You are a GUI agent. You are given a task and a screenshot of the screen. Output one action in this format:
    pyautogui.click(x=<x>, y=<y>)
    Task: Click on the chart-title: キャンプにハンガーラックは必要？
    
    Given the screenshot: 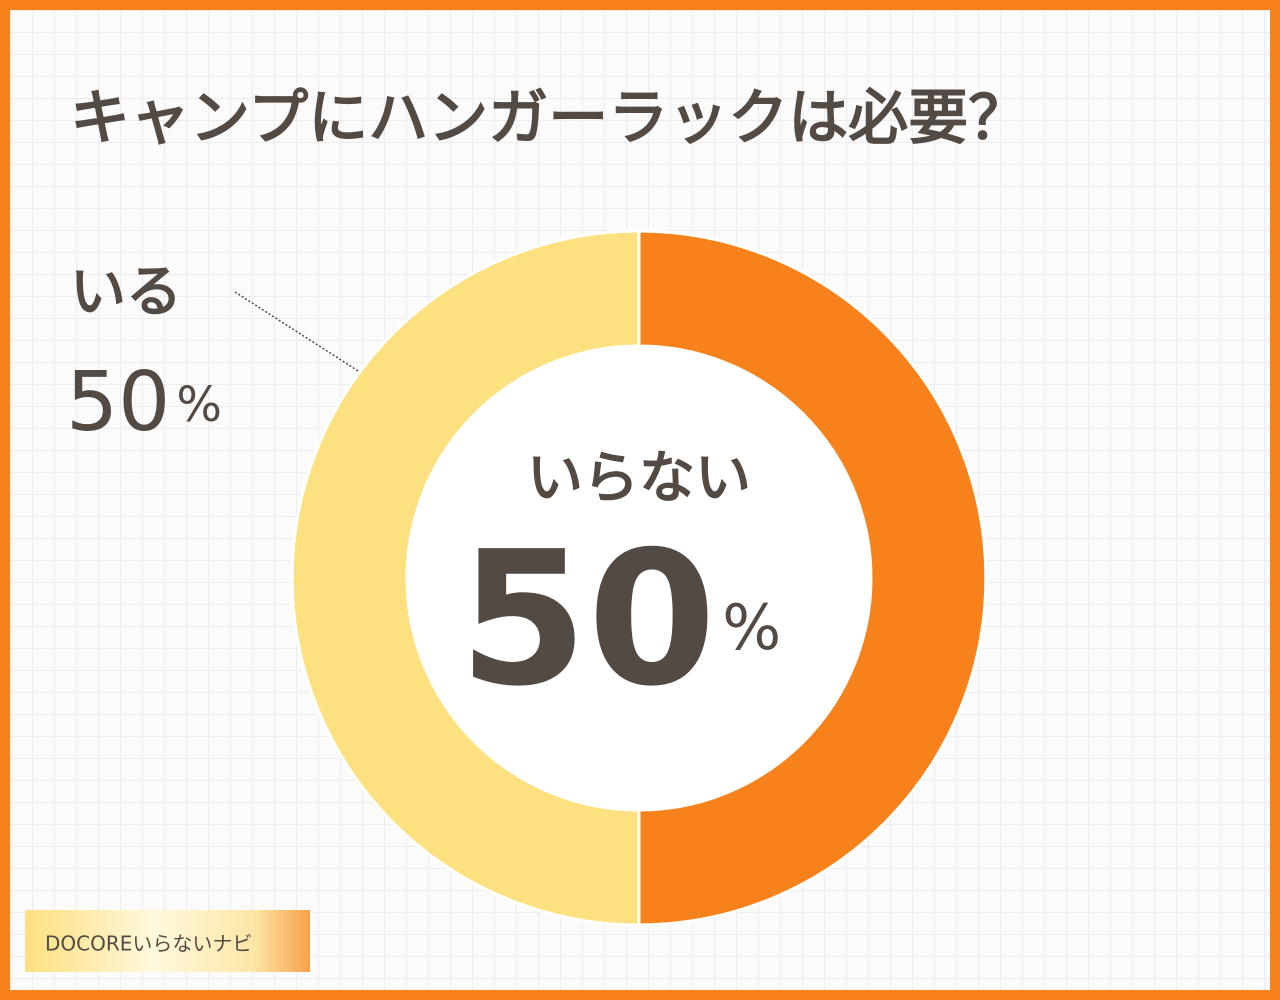 What is the action you would take?
    pyautogui.click(x=549, y=119)
    